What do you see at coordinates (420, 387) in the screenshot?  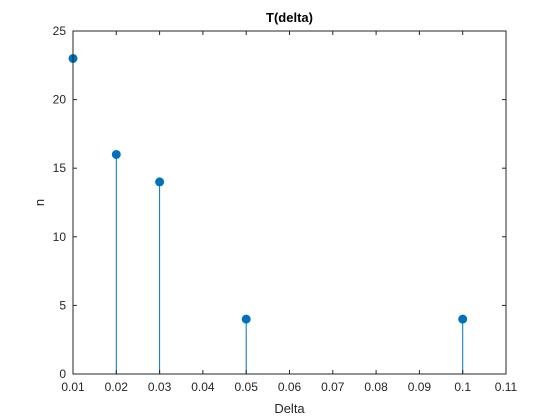 I see `x-tick-label: 0.09` at bounding box center [420, 387].